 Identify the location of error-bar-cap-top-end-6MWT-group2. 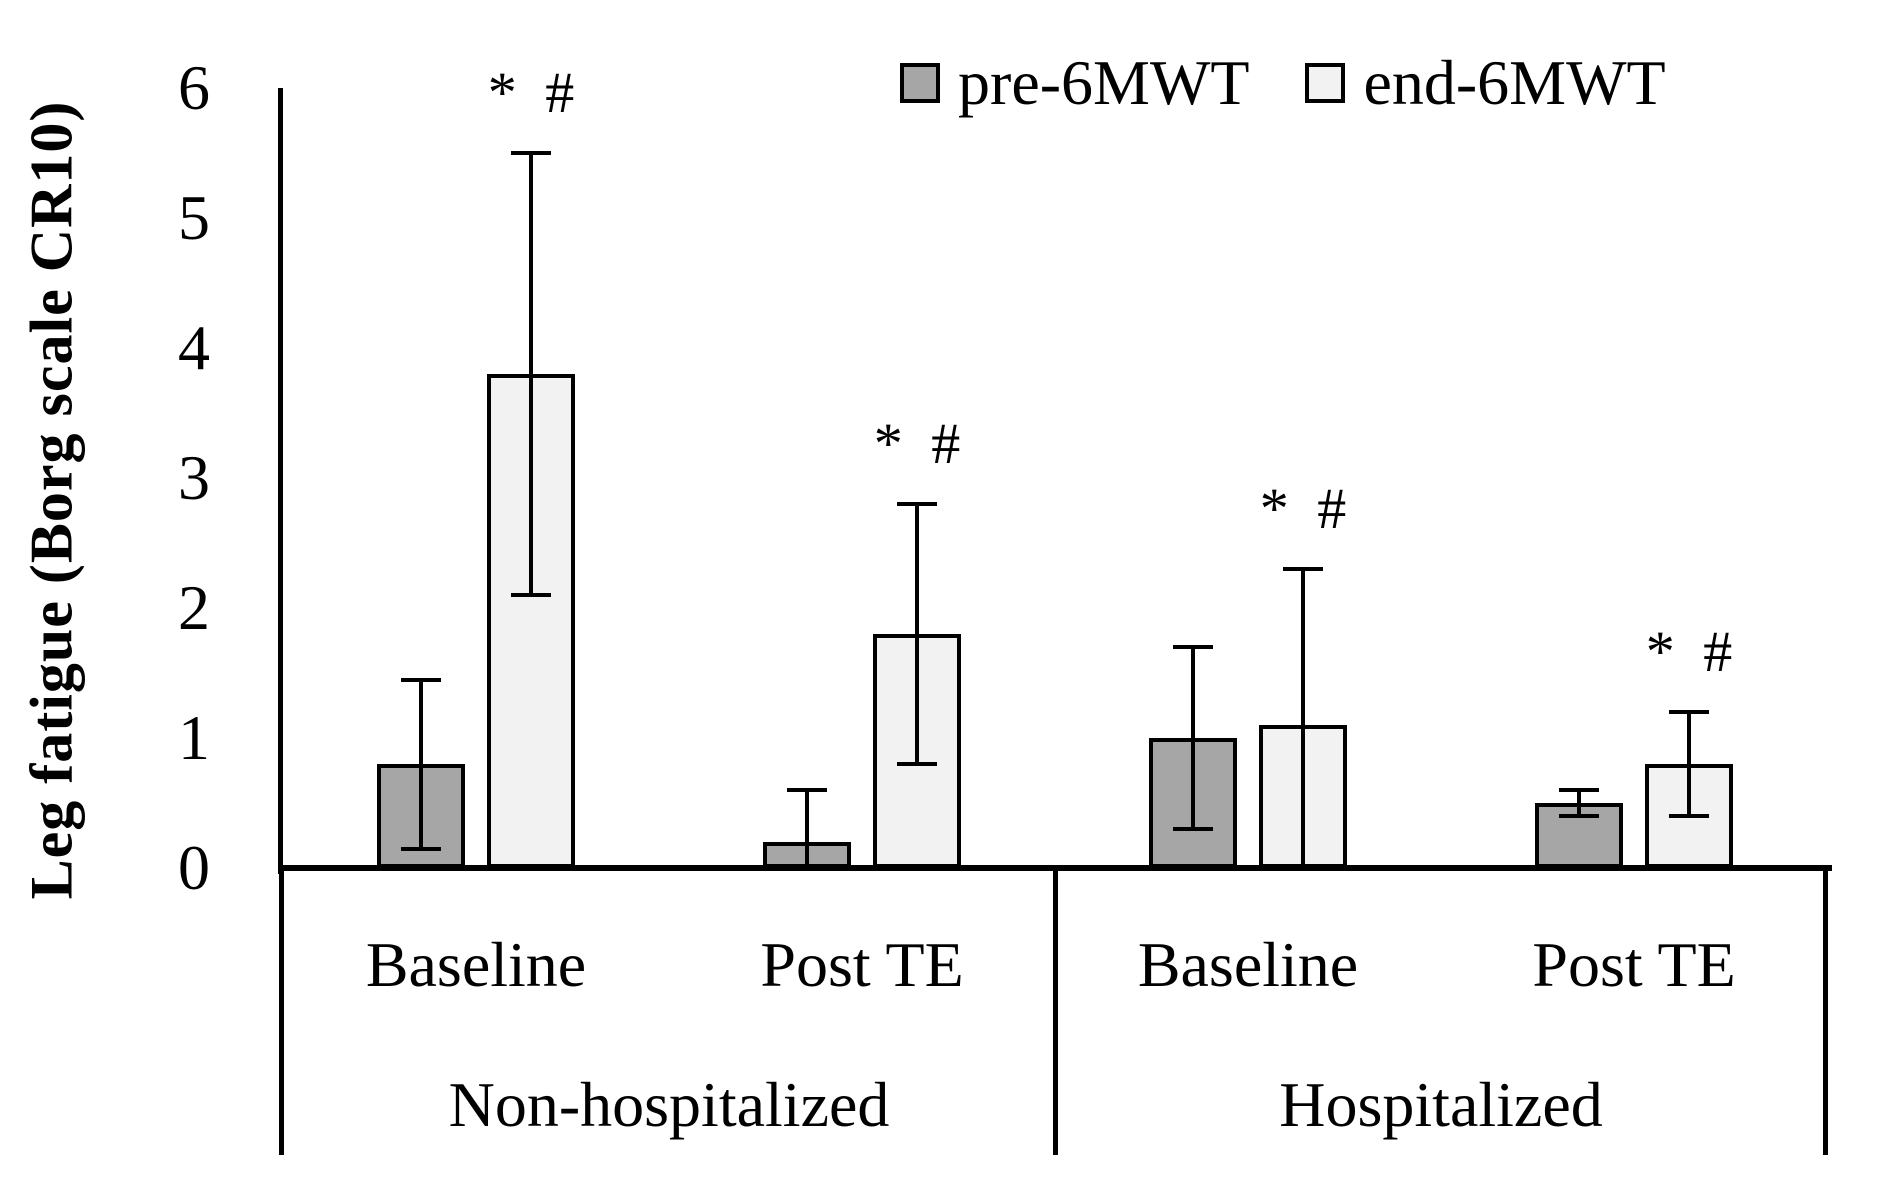
(1303, 569).